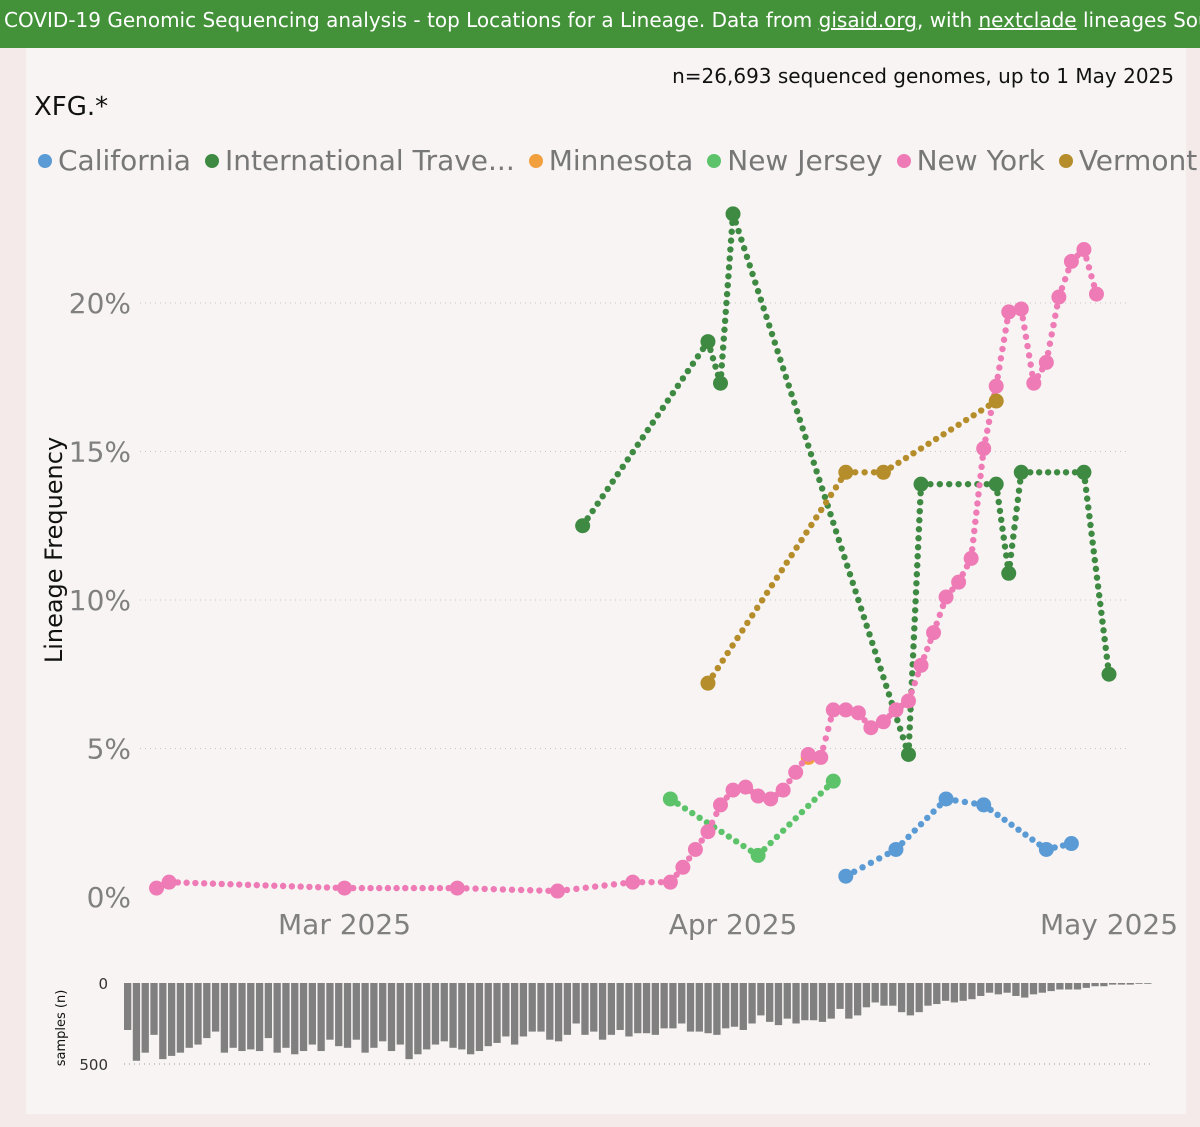  What do you see at coordinates (114, 160) in the screenshot?
I see `legend-item-california: California` at bounding box center [114, 160].